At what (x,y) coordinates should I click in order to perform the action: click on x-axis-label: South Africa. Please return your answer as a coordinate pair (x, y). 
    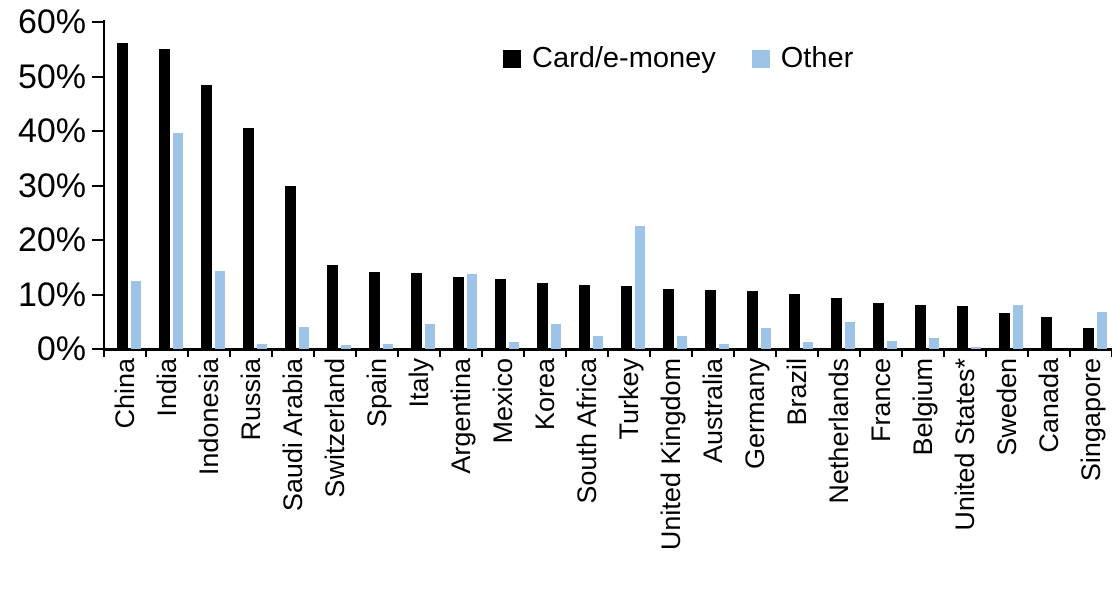
    Looking at the image, I should click on (587, 431).